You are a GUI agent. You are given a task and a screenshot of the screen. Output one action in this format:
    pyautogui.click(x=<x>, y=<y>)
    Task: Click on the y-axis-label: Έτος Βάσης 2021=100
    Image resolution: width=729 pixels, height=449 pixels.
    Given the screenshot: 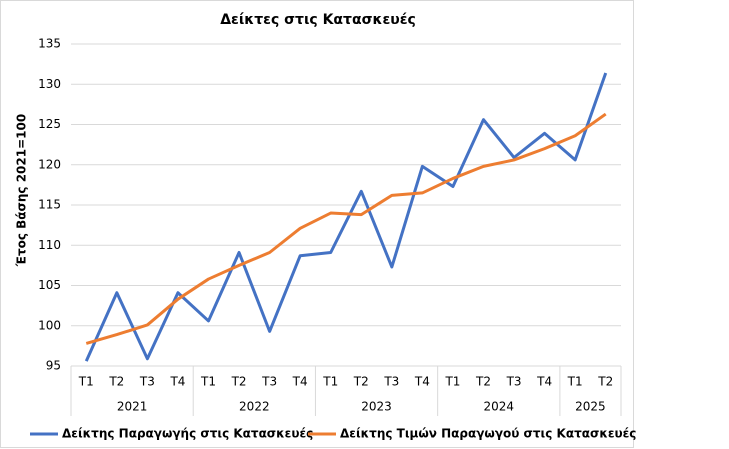 What is the action you would take?
    pyautogui.click(x=22, y=190)
    